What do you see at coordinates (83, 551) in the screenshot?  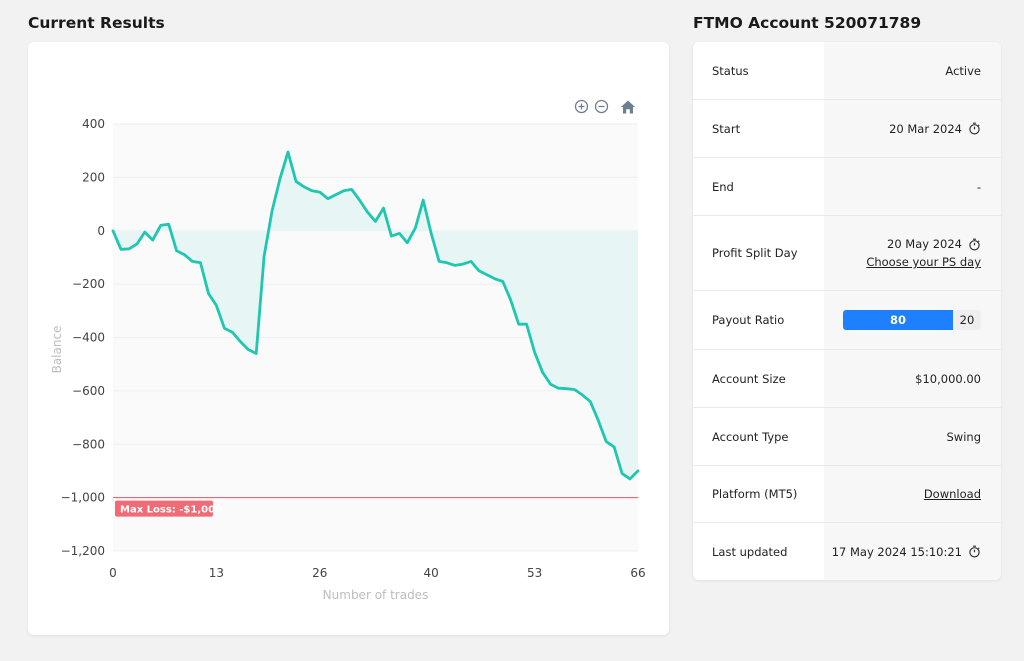 I see `y-tick-label: −1,200` at bounding box center [83, 551].